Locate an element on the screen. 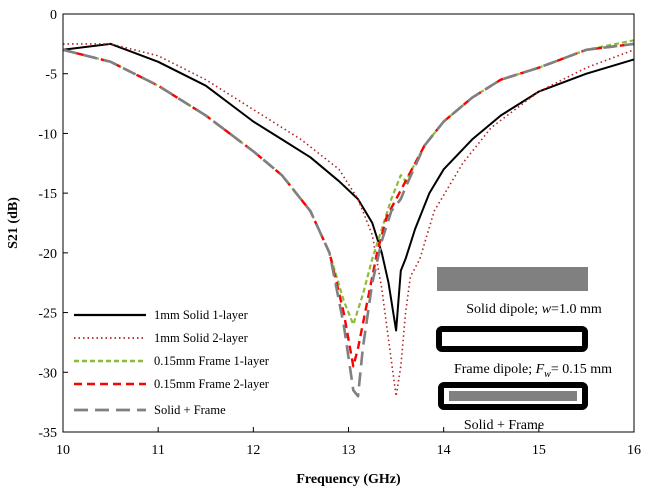 The width and height of the screenshot is (646, 497). y-tick-label: -5 is located at coordinates (51, 75).